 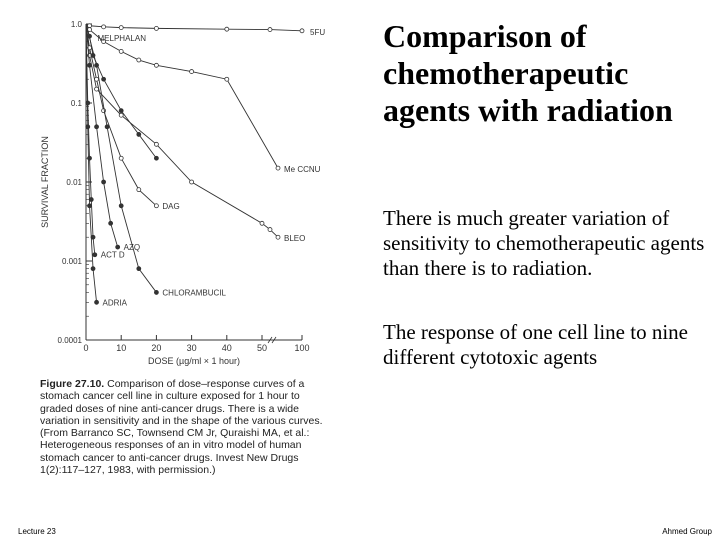 I want to click on x-tick-label: 20, so click(x=156, y=348).